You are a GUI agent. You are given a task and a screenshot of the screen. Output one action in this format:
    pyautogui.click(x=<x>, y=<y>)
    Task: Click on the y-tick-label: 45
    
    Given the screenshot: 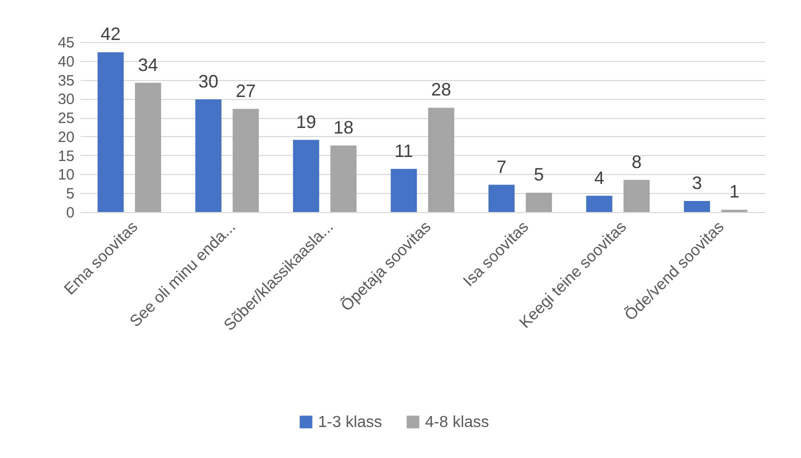 What is the action you would take?
    pyautogui.click(x=66, y=43)
    